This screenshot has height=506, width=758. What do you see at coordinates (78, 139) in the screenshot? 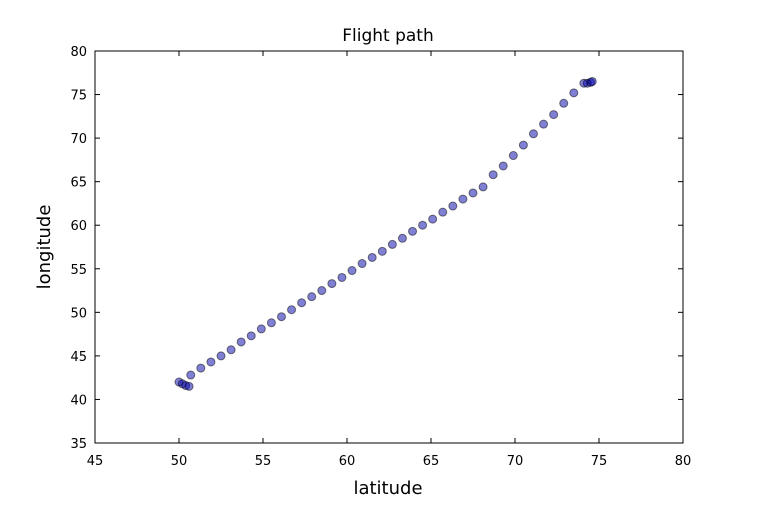
I see `y-tick-label: 70` at bounding box center [78, 139].